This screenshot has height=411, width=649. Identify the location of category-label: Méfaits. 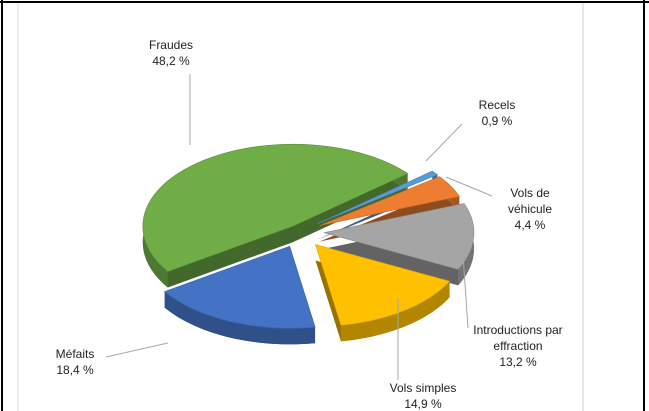
(75, 354).